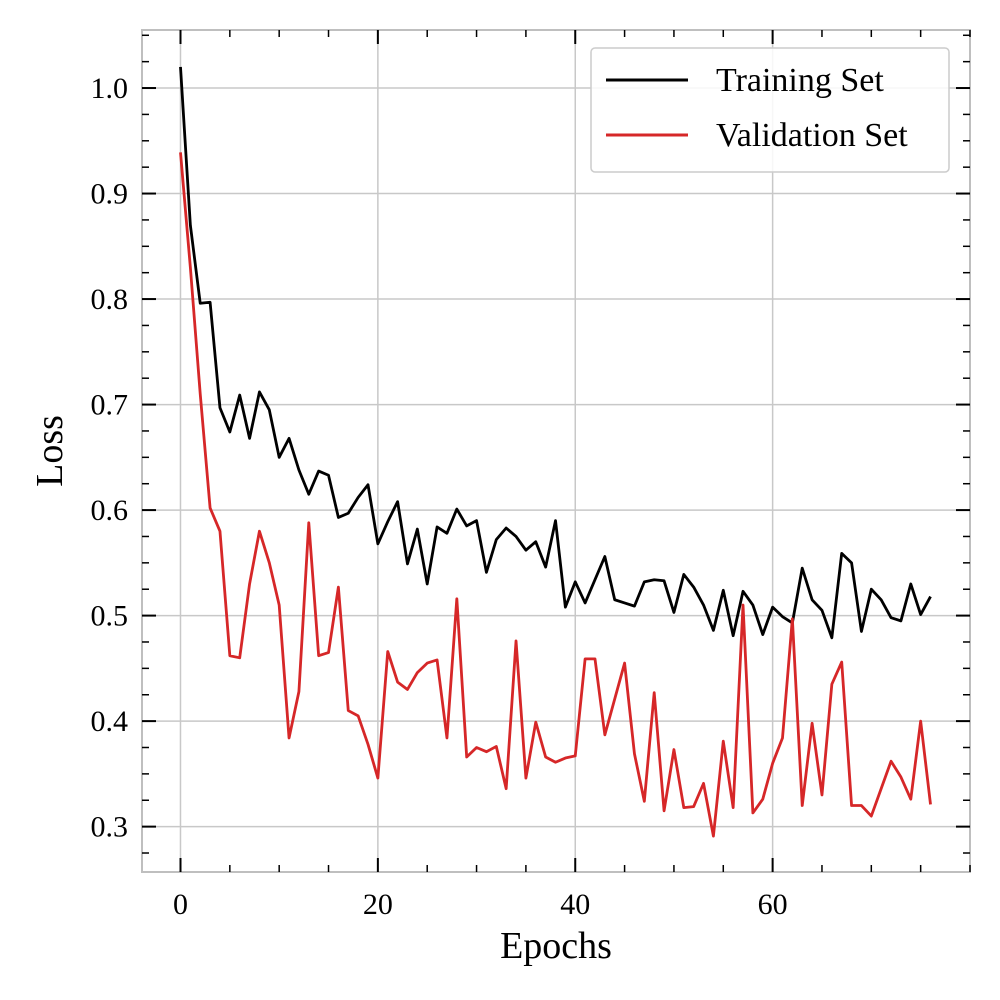  Describe the element at coordinates (110, 88) in the screenshot. I see `y-tick-label: 1.0` at that location.